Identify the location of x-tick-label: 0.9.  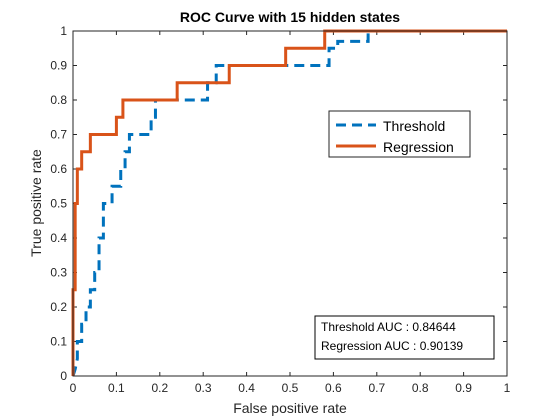
(463, 388).